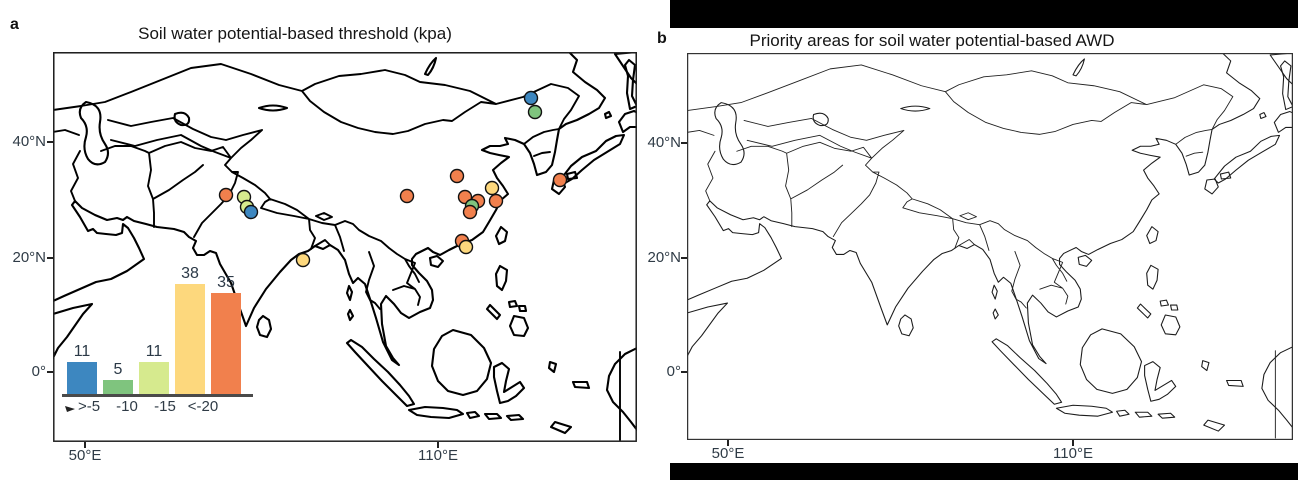  What do you see at coordinates (438, 455) in the screenshot?
I see `panel-a-xtick-110e: 110°E` at bounding box center [438, 455].